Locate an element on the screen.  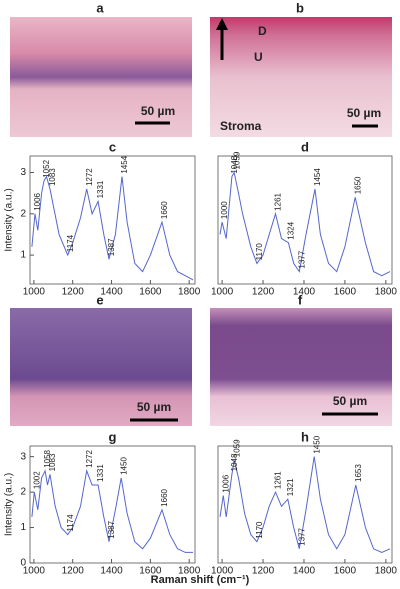
panel-label: b is located at coordinates (300, 7).